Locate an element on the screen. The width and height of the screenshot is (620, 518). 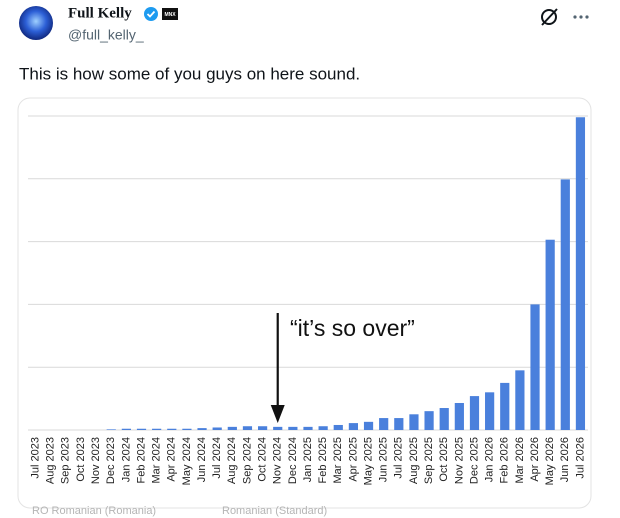
x-tick-label: Jan 2025 is located at coordinates (308, 459).